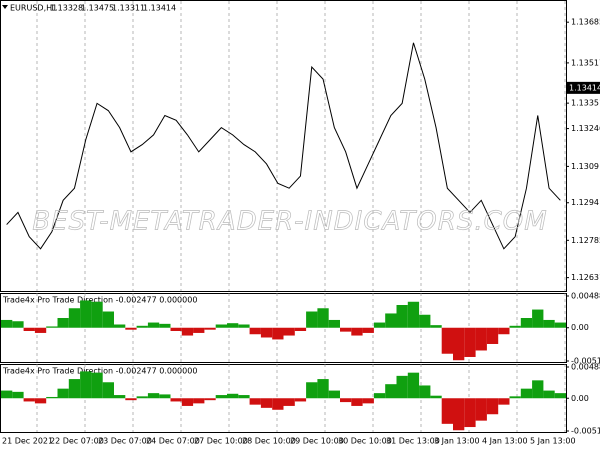  I want to click on x-tick-label: 27 Dec 10:00, so click(221, 441).